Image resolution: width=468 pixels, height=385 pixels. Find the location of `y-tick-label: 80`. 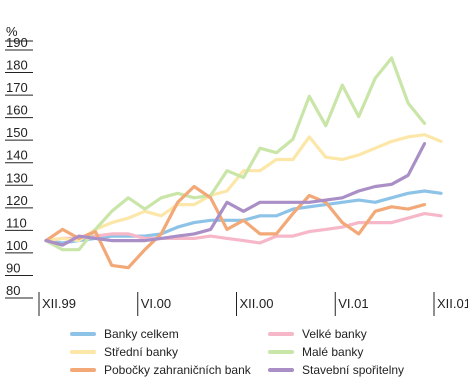

y-tick-label: 80 is located at coordinates (13, 290).